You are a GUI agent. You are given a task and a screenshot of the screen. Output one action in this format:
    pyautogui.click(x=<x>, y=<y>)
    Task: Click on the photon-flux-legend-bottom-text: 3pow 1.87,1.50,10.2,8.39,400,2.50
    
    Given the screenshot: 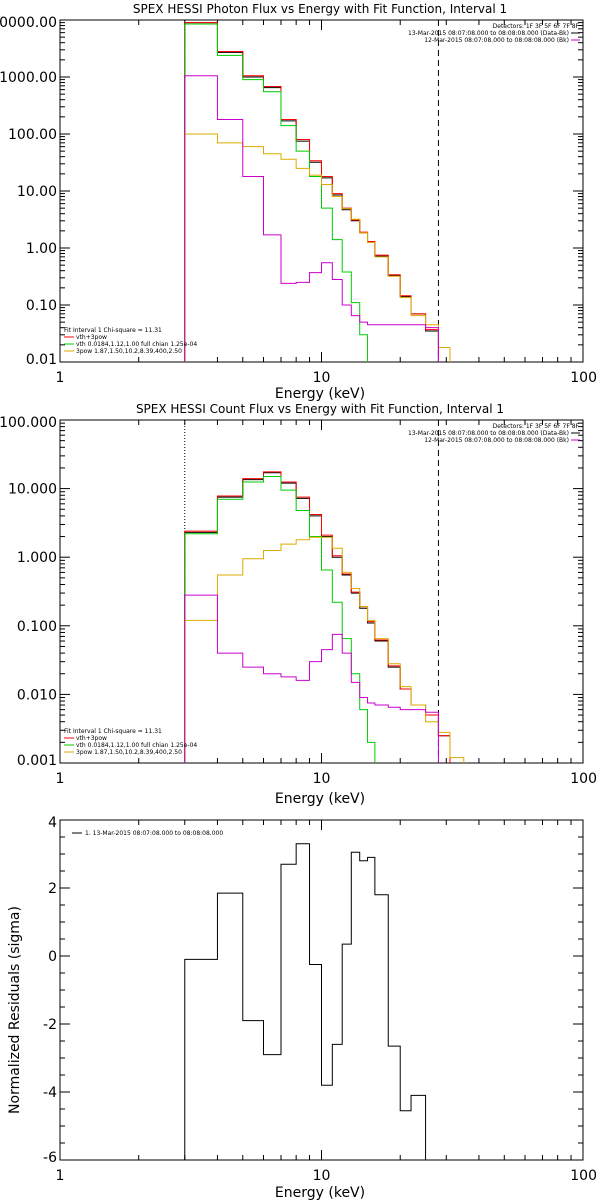 What is the action you would take?
    pyautogui.click(x=129, y=351)
    